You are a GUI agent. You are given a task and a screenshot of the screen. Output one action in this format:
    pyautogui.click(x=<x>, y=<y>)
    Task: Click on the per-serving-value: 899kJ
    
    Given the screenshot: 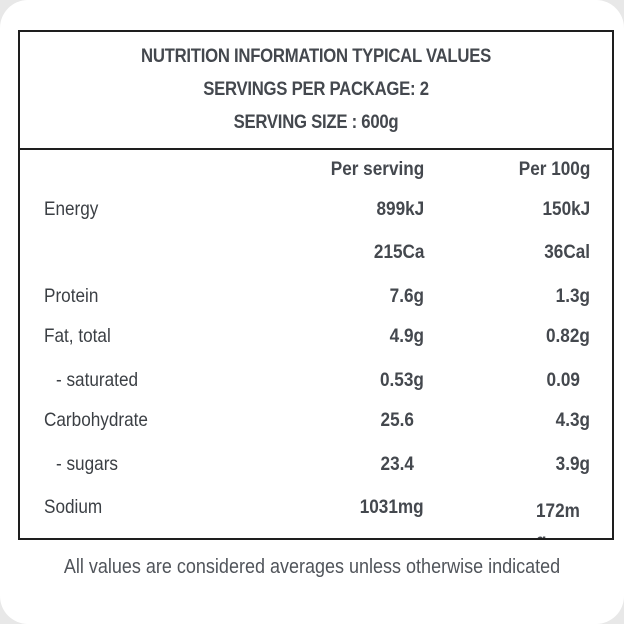 What is the action you would take?
    pyautogui.click(x=400, y=209)
    